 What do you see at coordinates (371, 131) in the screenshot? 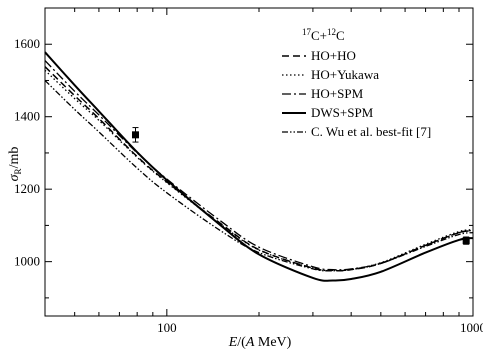
I see `legend-label: C. Wu et al. best-fit [7]` at bounding box center [371, 131].